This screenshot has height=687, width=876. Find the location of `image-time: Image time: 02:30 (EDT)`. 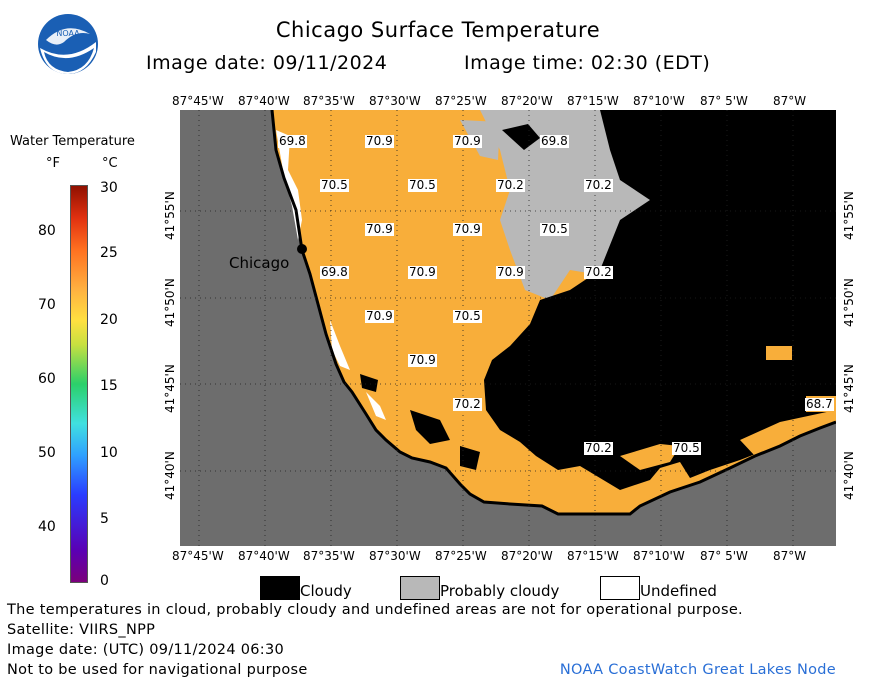

image-time: Image time: 02:30 (EDT) is located at coordinates (587, 63).